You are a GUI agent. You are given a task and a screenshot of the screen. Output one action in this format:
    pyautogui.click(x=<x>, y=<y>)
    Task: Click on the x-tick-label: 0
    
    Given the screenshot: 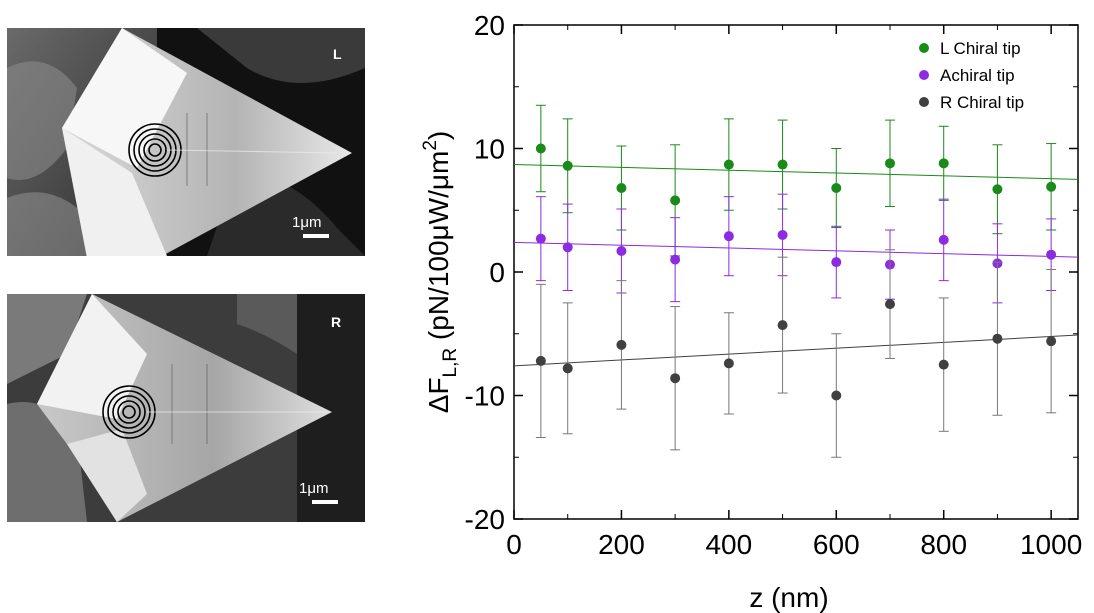 What is the action you would take?
    pyautogui.click(x=514, y=544)
    